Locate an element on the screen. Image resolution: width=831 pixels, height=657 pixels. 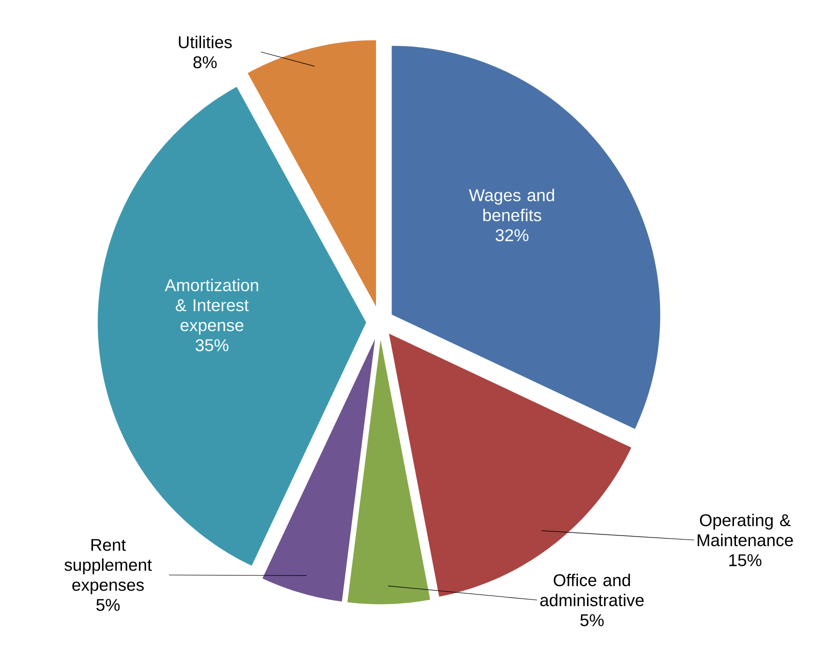
data-label: 8% is located at coordinates (205, 62).